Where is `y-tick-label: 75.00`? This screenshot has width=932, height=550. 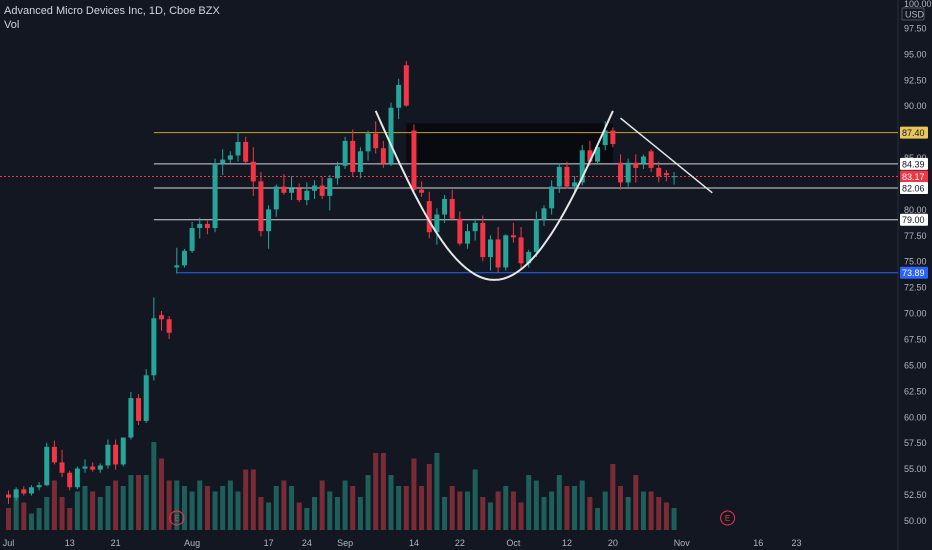 y-tick-label: 75.00 is located at coordinates (915, 262).